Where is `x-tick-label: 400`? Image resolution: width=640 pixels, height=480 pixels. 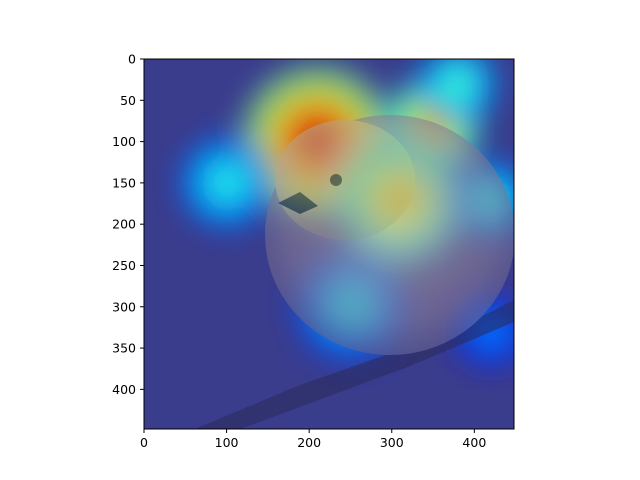 x-tick-label: 400 is located at coordinates (474, 442).